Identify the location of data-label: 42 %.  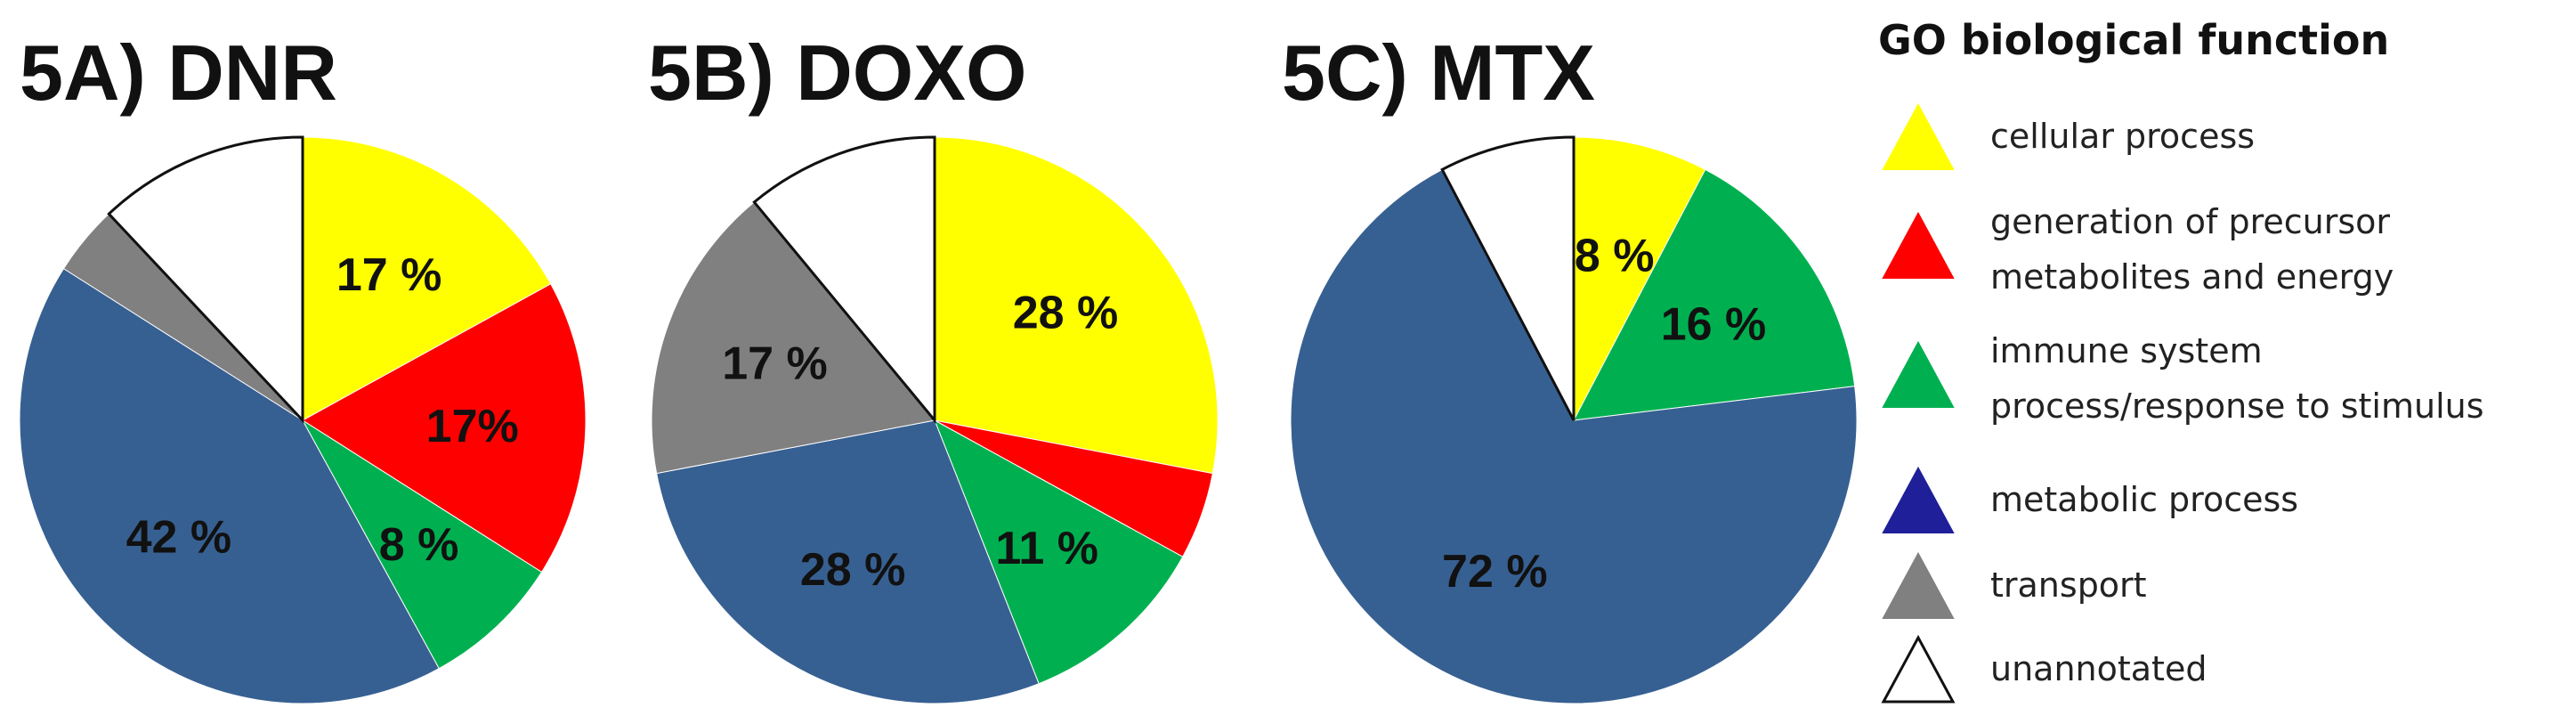
(179, 538).